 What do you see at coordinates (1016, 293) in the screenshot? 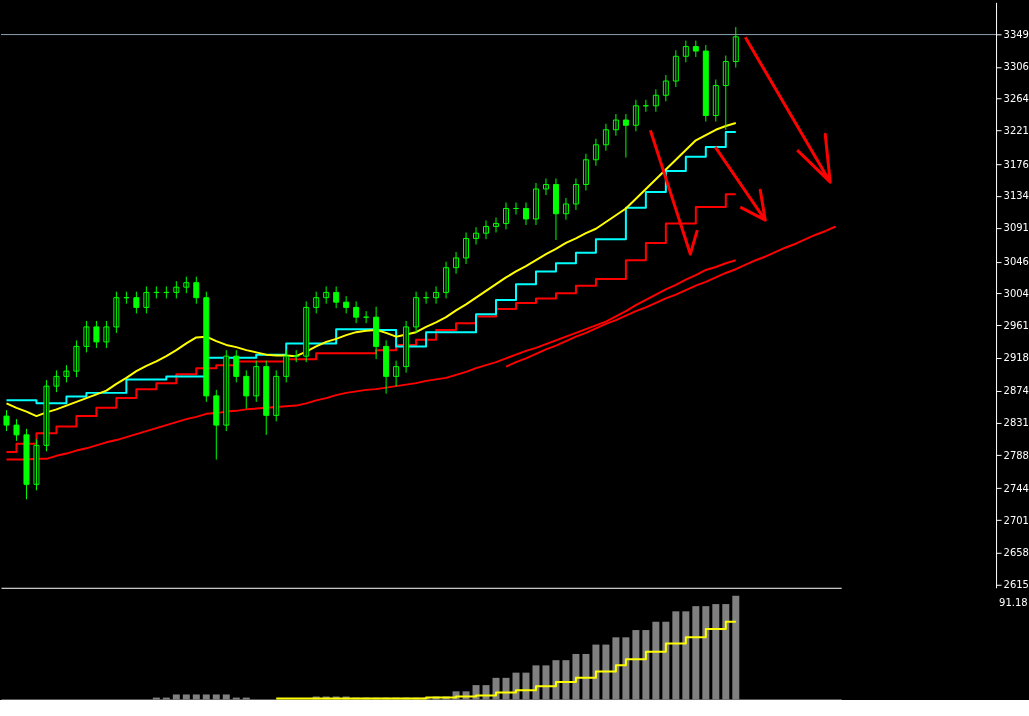
I see `y-tick-label: 3004` at bounding box center [1016, 293].